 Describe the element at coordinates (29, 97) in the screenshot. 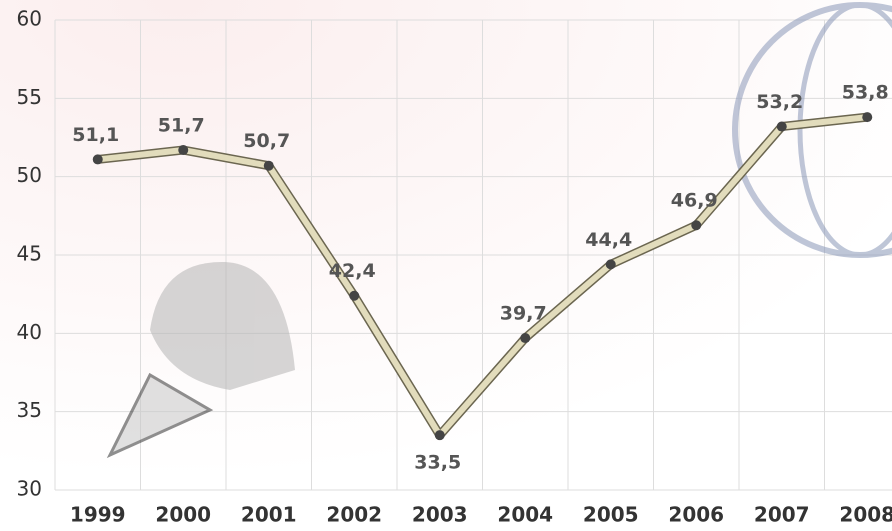

I see `y-tick-label: 55` at that location.